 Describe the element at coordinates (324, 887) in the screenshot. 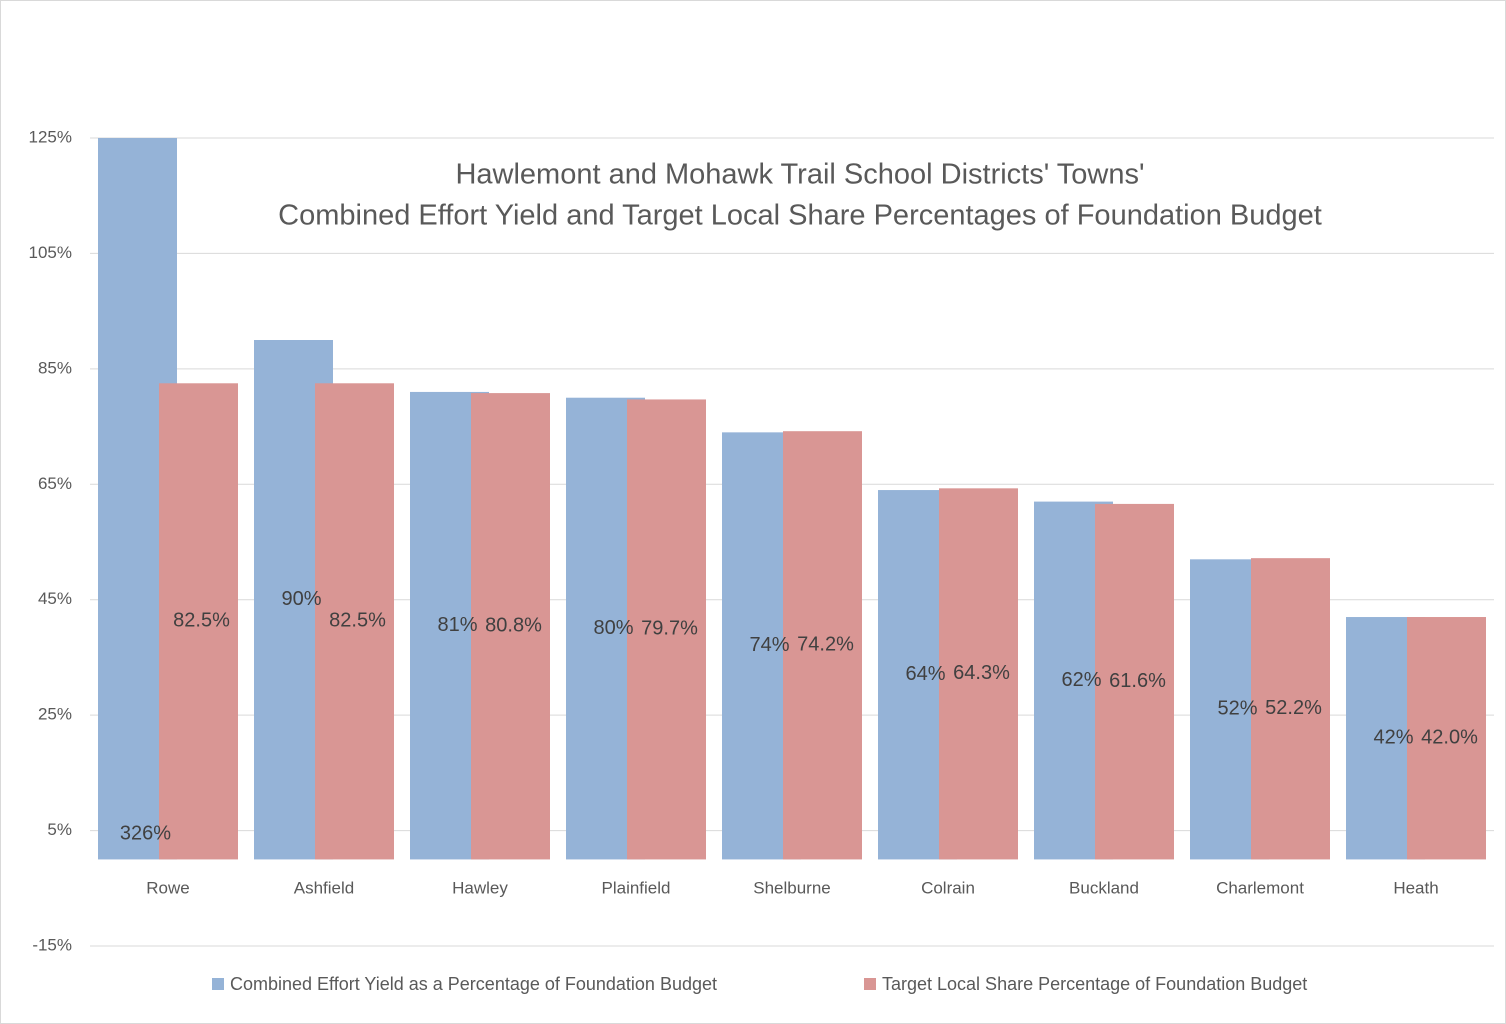

I see `x-tick-label: Ashfield` at that location.